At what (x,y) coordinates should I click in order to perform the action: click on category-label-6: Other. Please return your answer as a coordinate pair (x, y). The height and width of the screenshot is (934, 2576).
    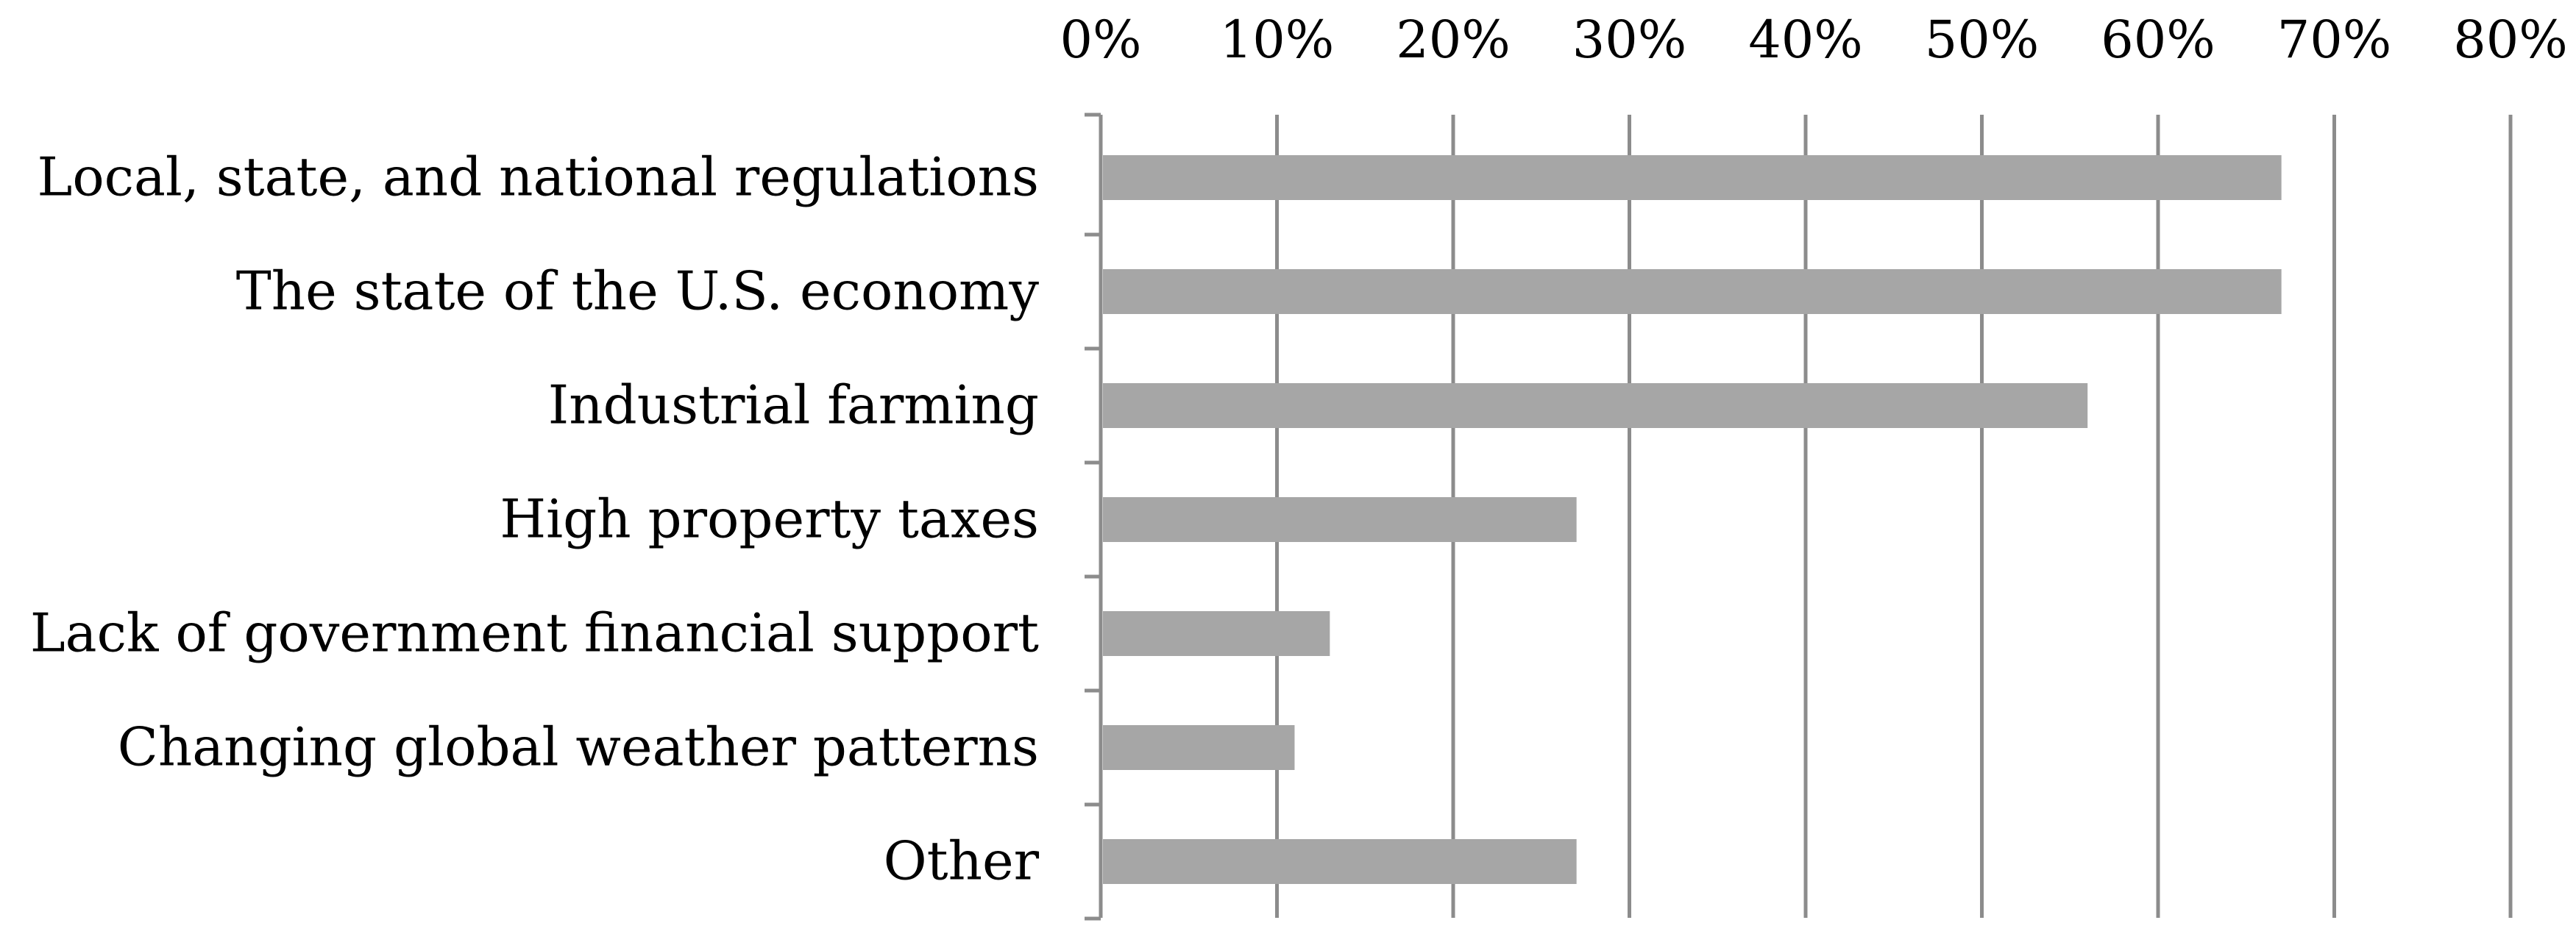
    Looking at the image, I should click on (962, 861).